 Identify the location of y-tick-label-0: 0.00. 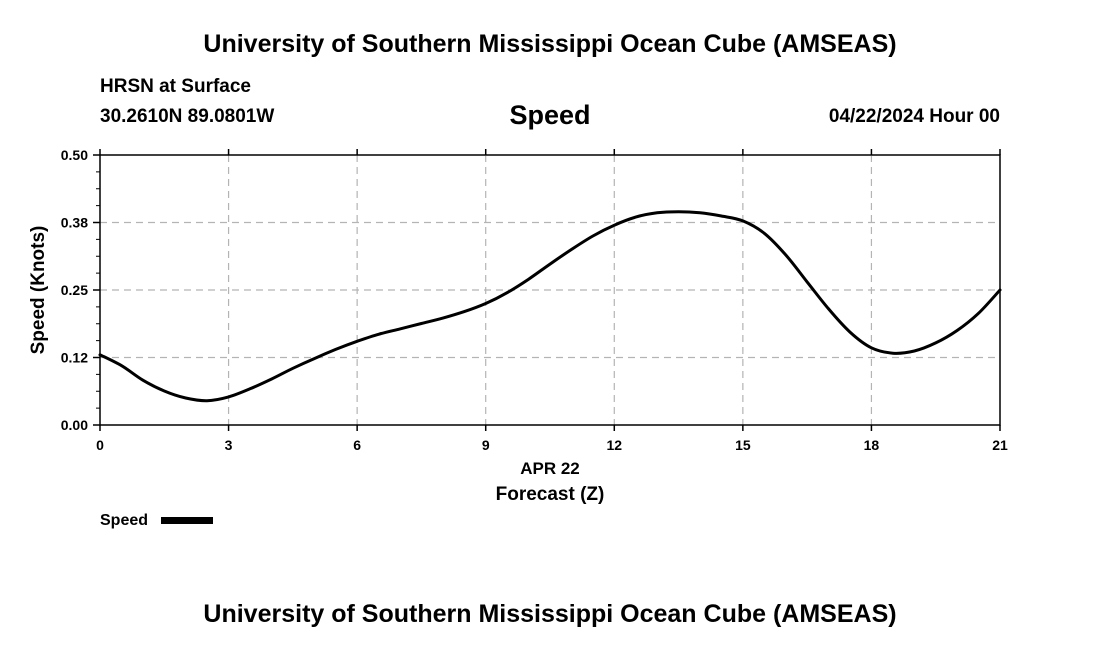
(74, 425).